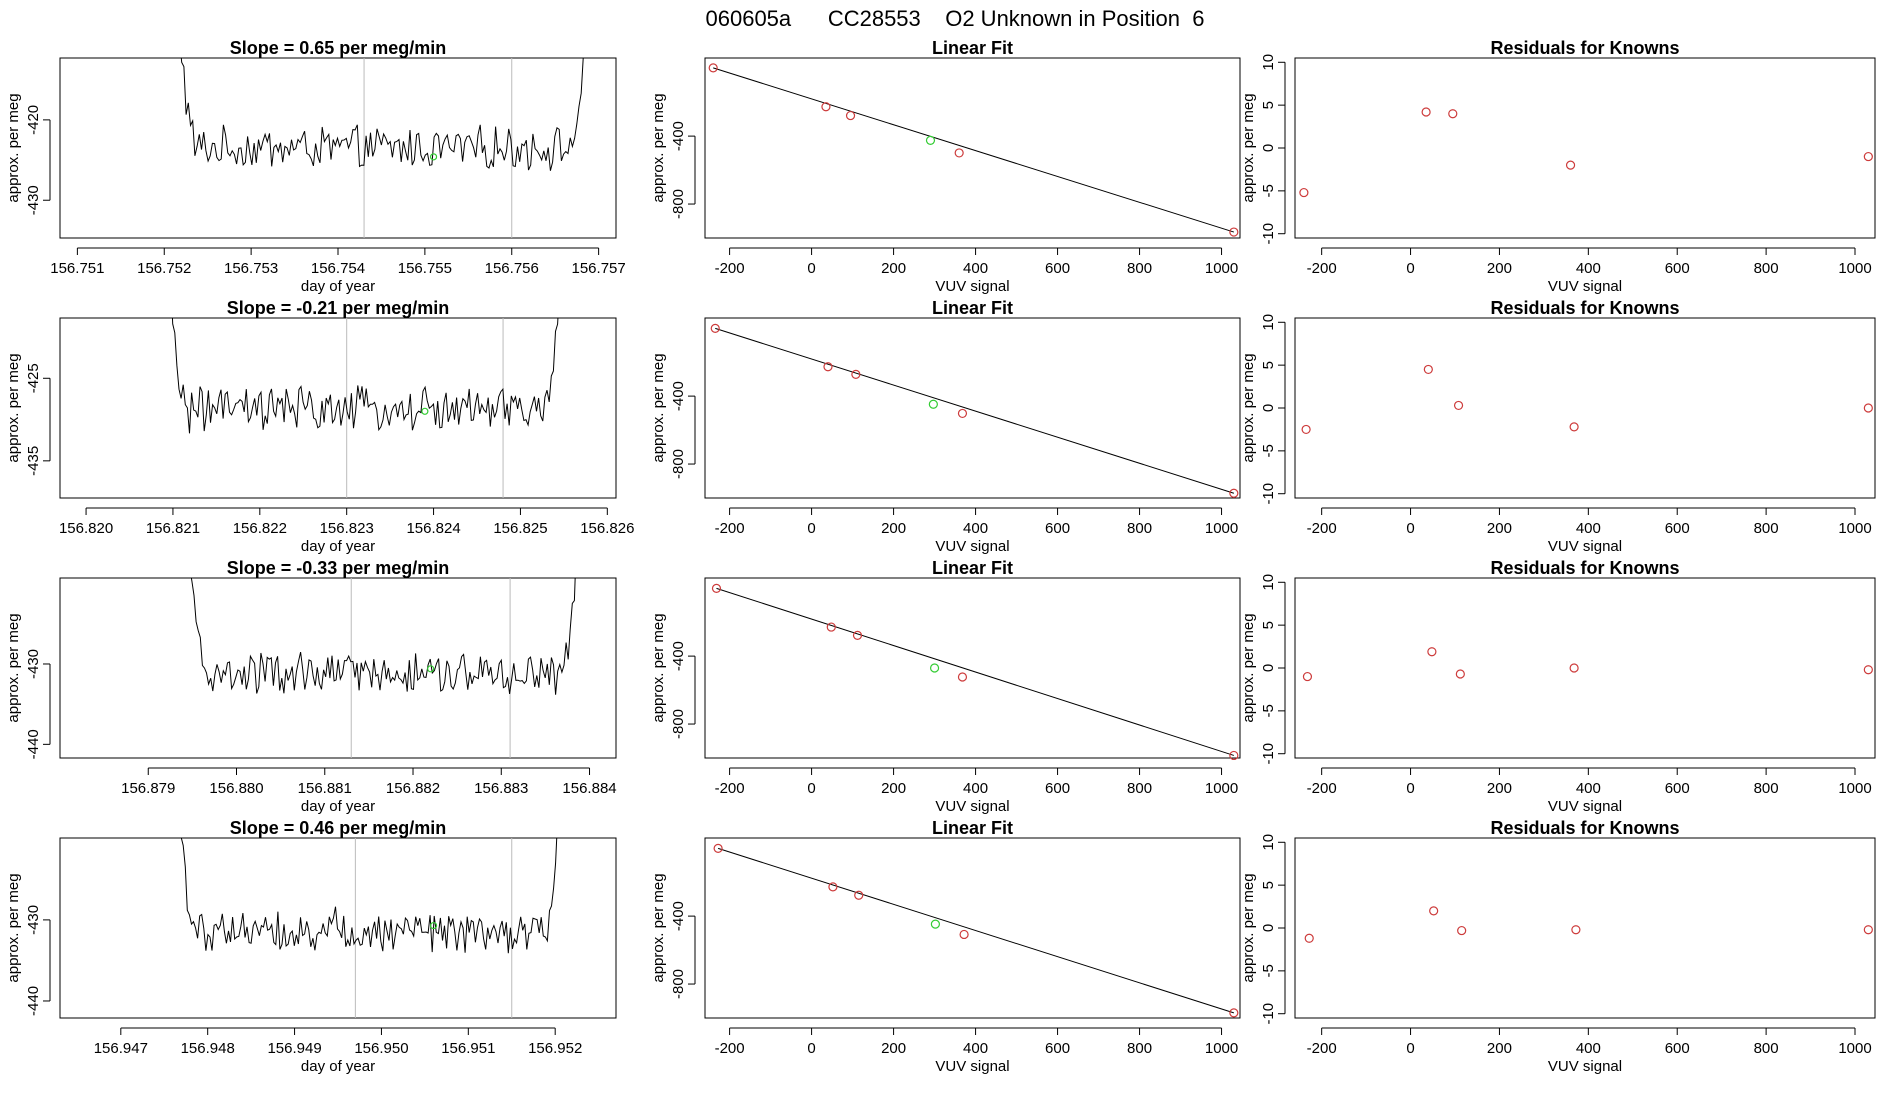 This screenshot has height=1100, width=1900. Describe the element at coordinates (338, 48) in the screenshot. I see `panel-title: Slope = 0.65 per meg/min` at that location.